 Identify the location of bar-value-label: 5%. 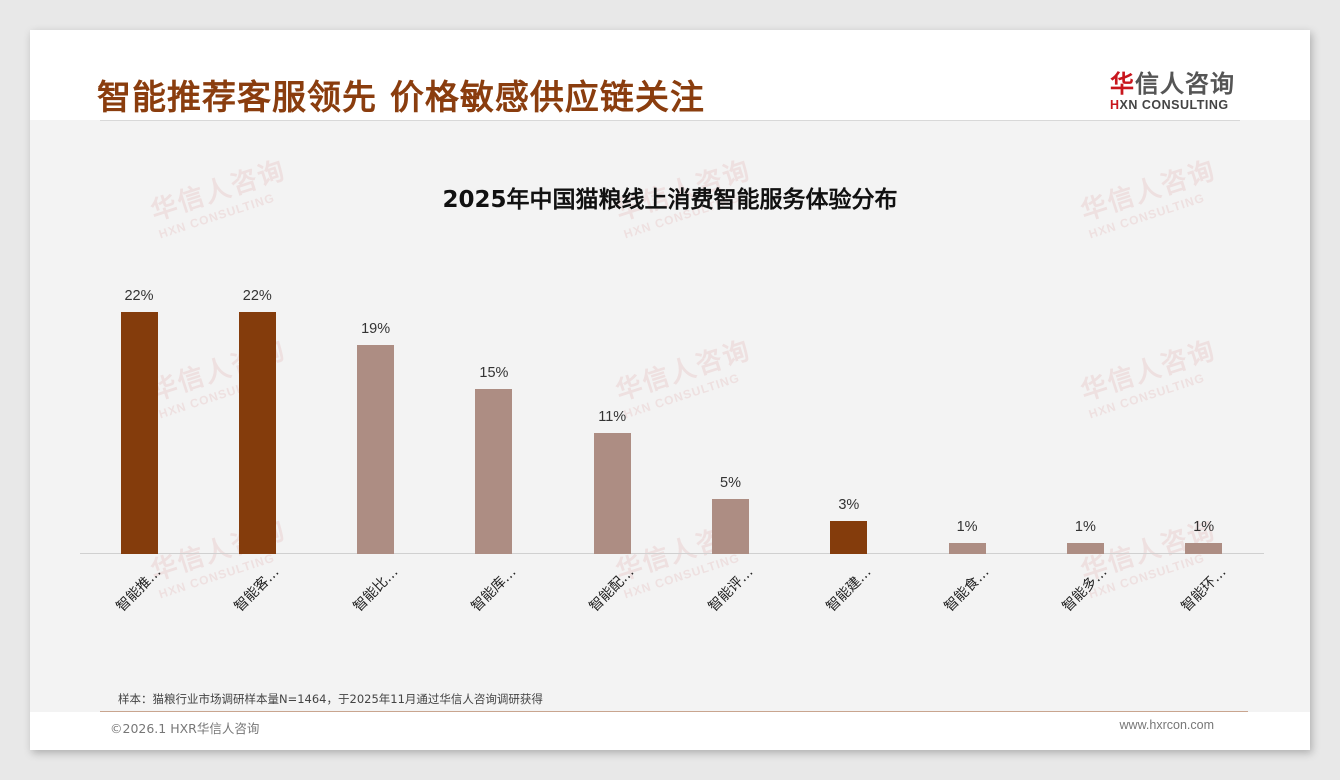
(730, 483).